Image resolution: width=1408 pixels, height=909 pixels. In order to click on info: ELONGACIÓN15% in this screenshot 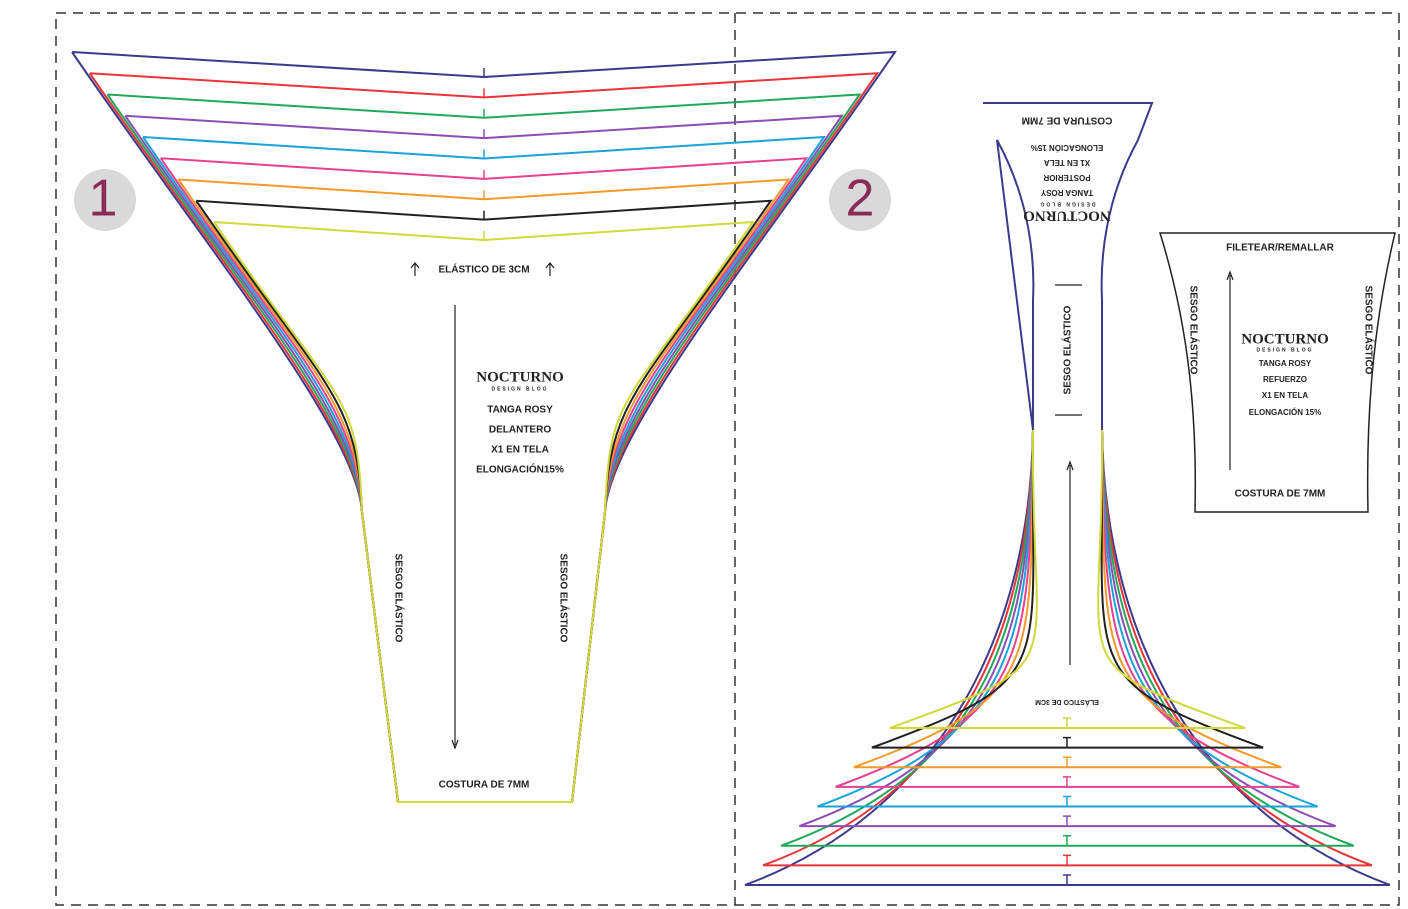, I will do `click(520, 469)`.